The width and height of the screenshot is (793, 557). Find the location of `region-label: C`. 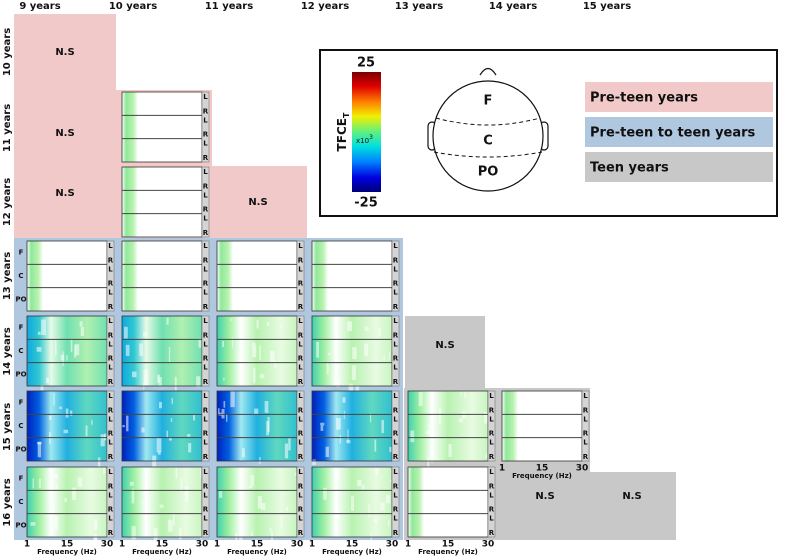

region-label: C is located at coordinates (20, 502).